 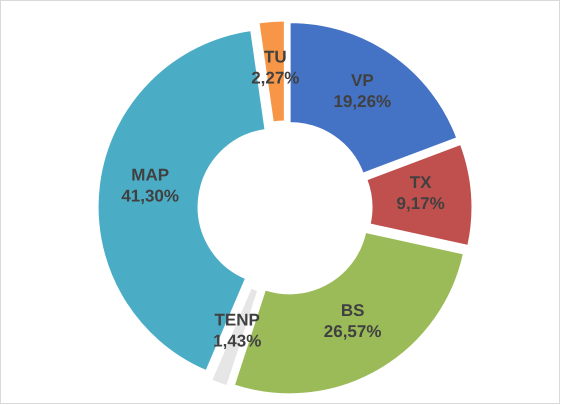 What do you see at coordinates (420, 204) in the screenshot?
I see `data-label: 9,17%` at bounding box center [420, 204].